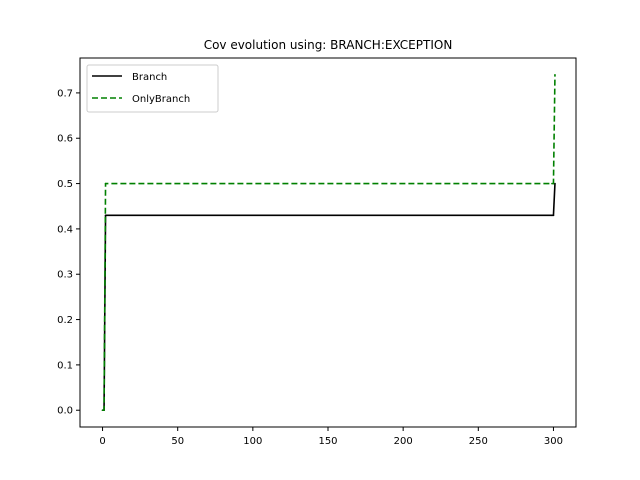 Image resolution: width=640 pixels, height=480 pixels. Describe the element at coordinates (65, 229) in the screenshot. I see `y-tick-label: 0.4` at that location.